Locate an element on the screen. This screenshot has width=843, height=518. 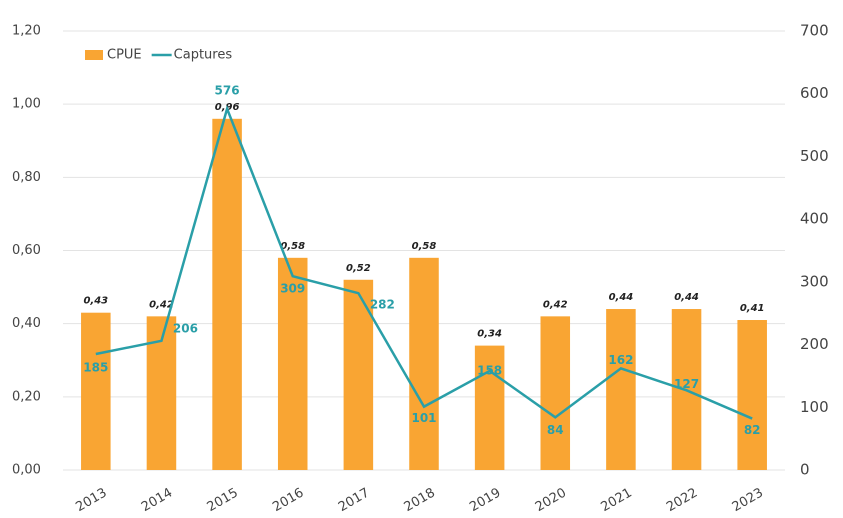
bar-value-label: 0,43 is located at coordinates (95, 301).